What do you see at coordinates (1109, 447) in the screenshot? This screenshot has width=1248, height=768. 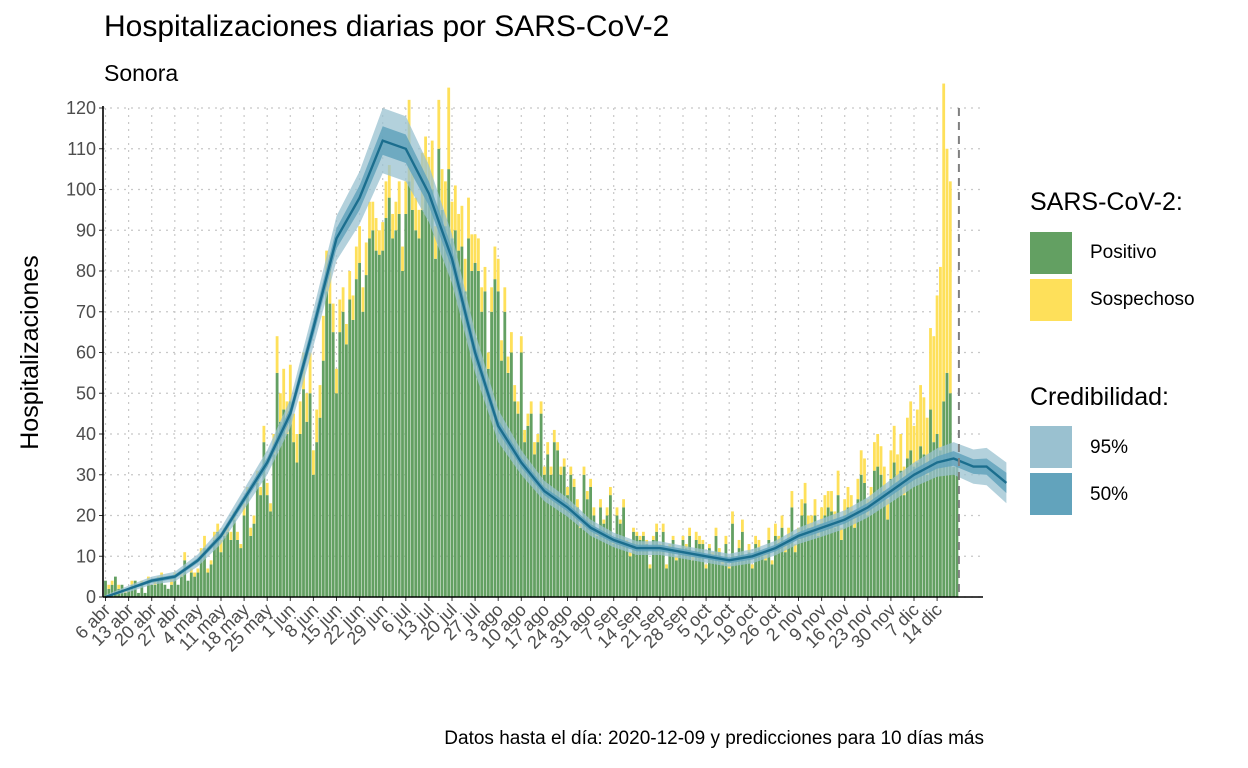 I see `legend-label-95: 95%` at bounding box center [1109, 447].